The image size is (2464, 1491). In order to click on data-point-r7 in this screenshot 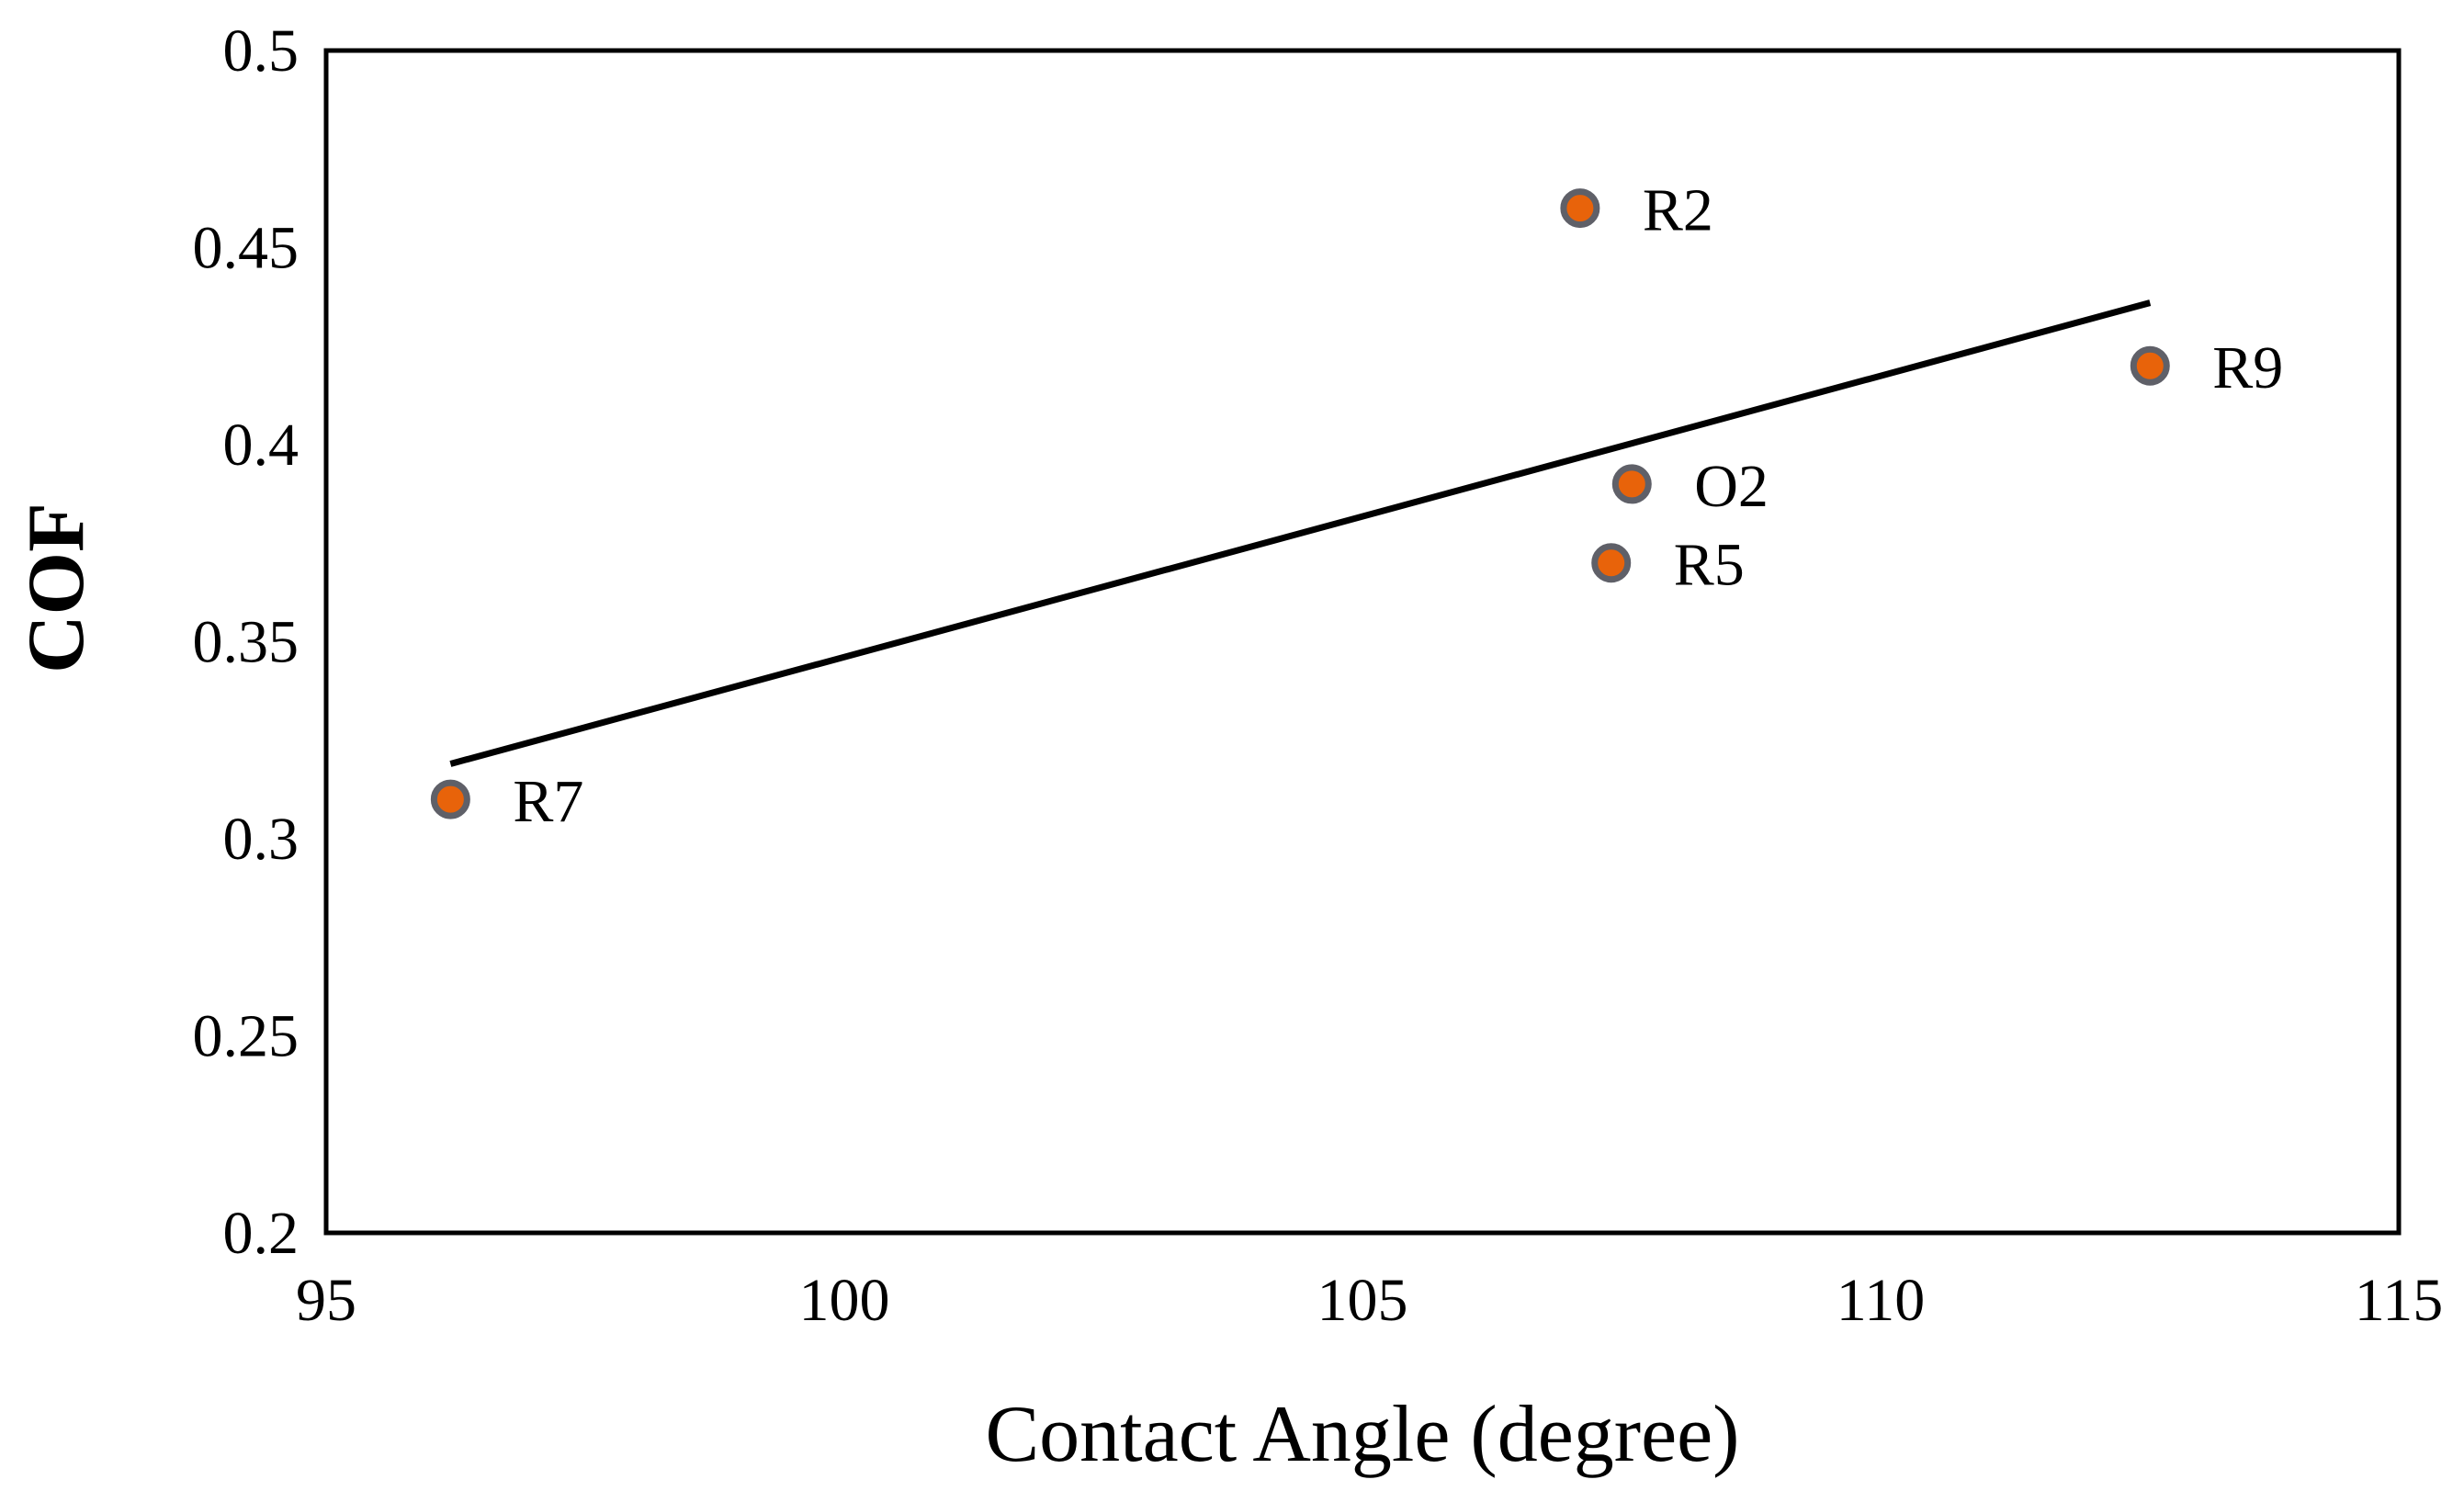, I will do `click(450, 799)`.